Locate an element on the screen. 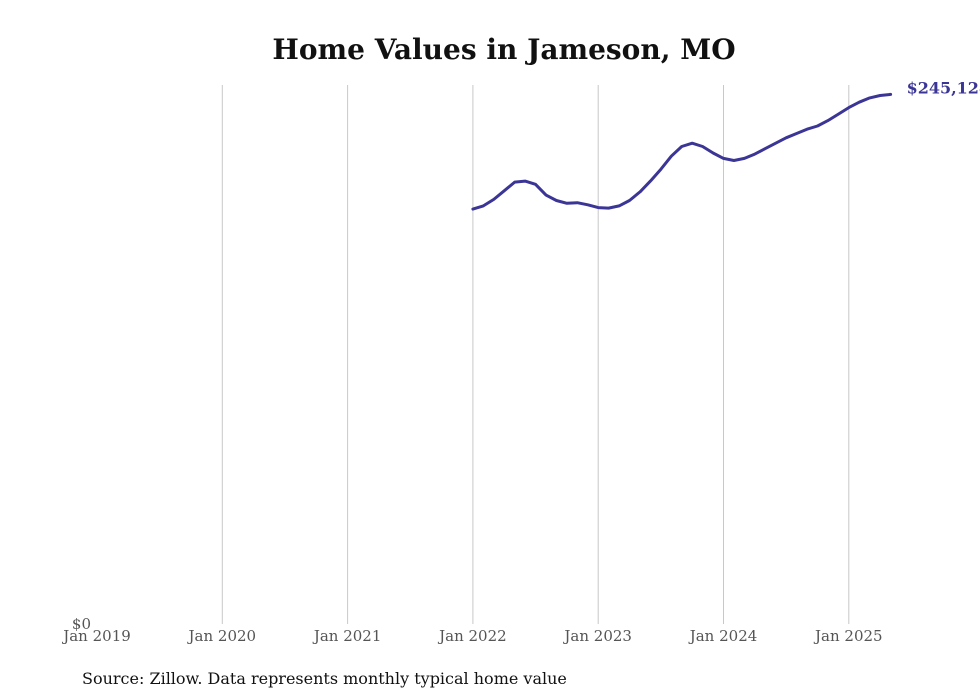  x-tick-label: Jan 2019 is located at coordinates (96, 636).